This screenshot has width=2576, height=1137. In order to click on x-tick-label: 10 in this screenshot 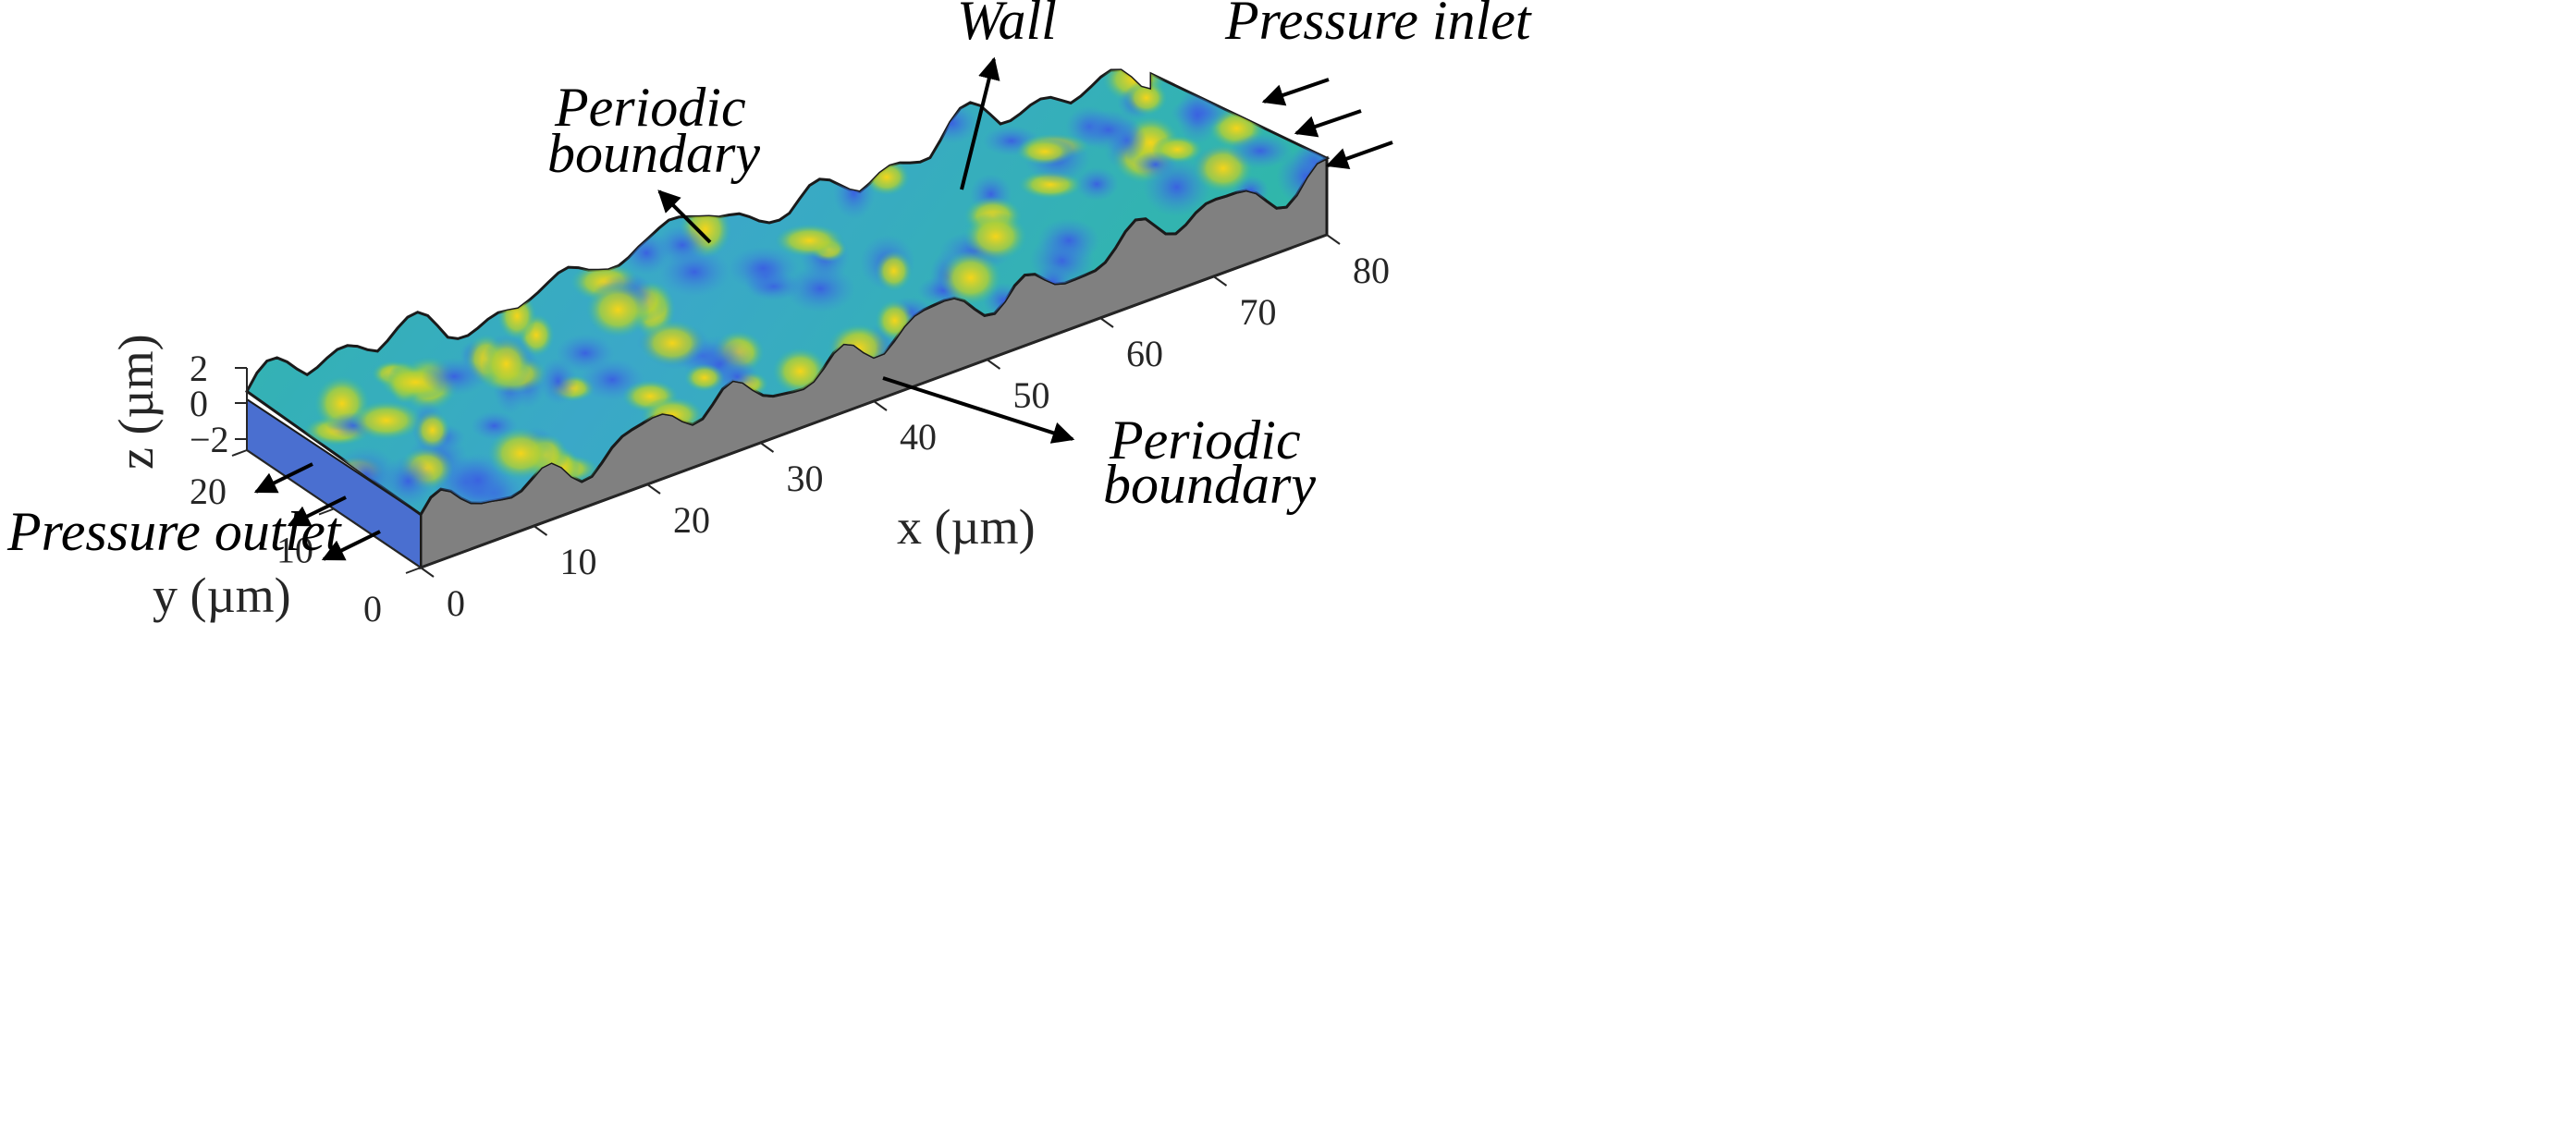, I will do `click(578, 561)`.